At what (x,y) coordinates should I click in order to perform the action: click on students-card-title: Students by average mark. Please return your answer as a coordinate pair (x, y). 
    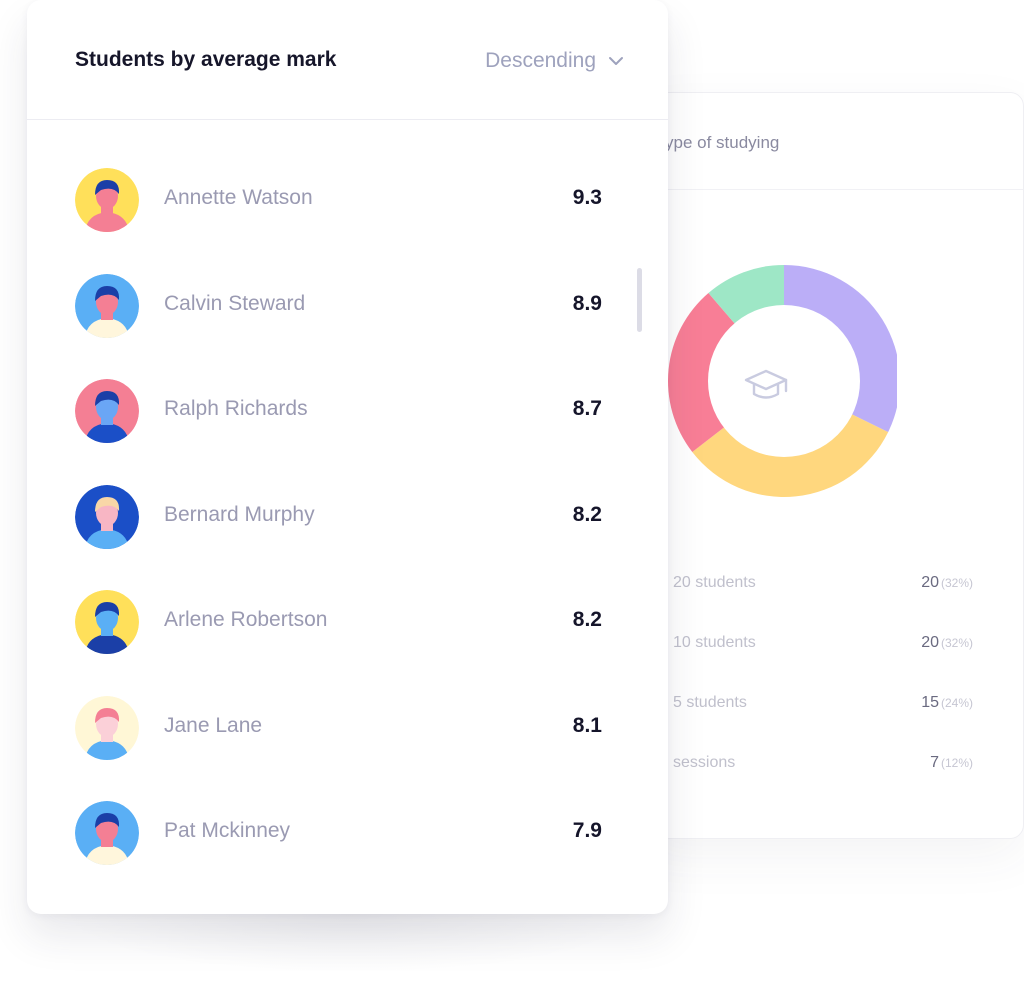
    Looking at the image, I should click on (206, 59).